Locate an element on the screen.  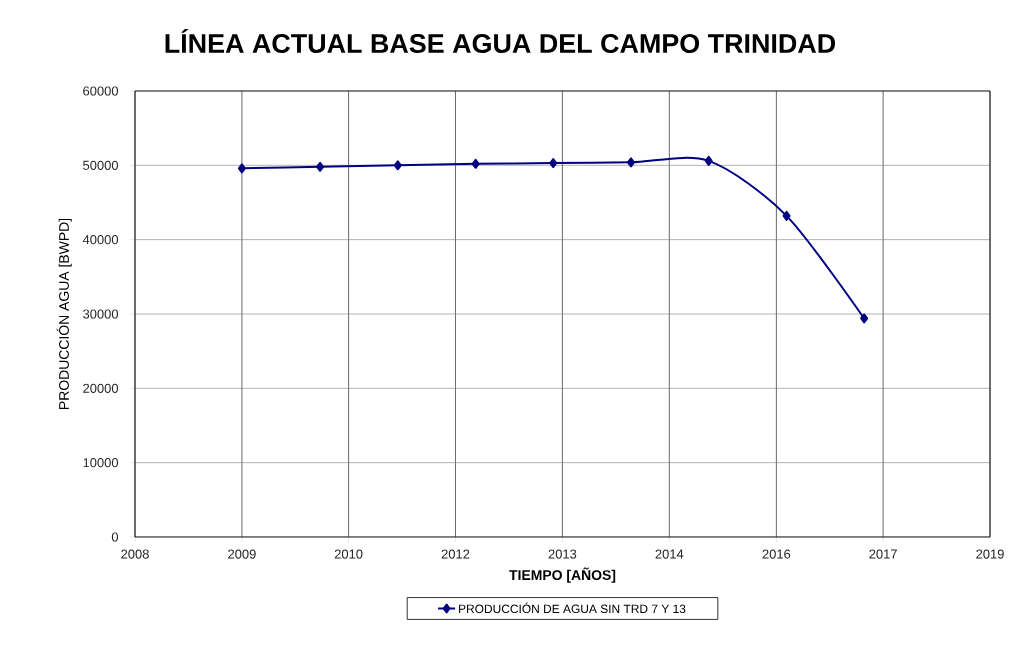
x-tick-label: 2009 is located at coordinates (242, 554).